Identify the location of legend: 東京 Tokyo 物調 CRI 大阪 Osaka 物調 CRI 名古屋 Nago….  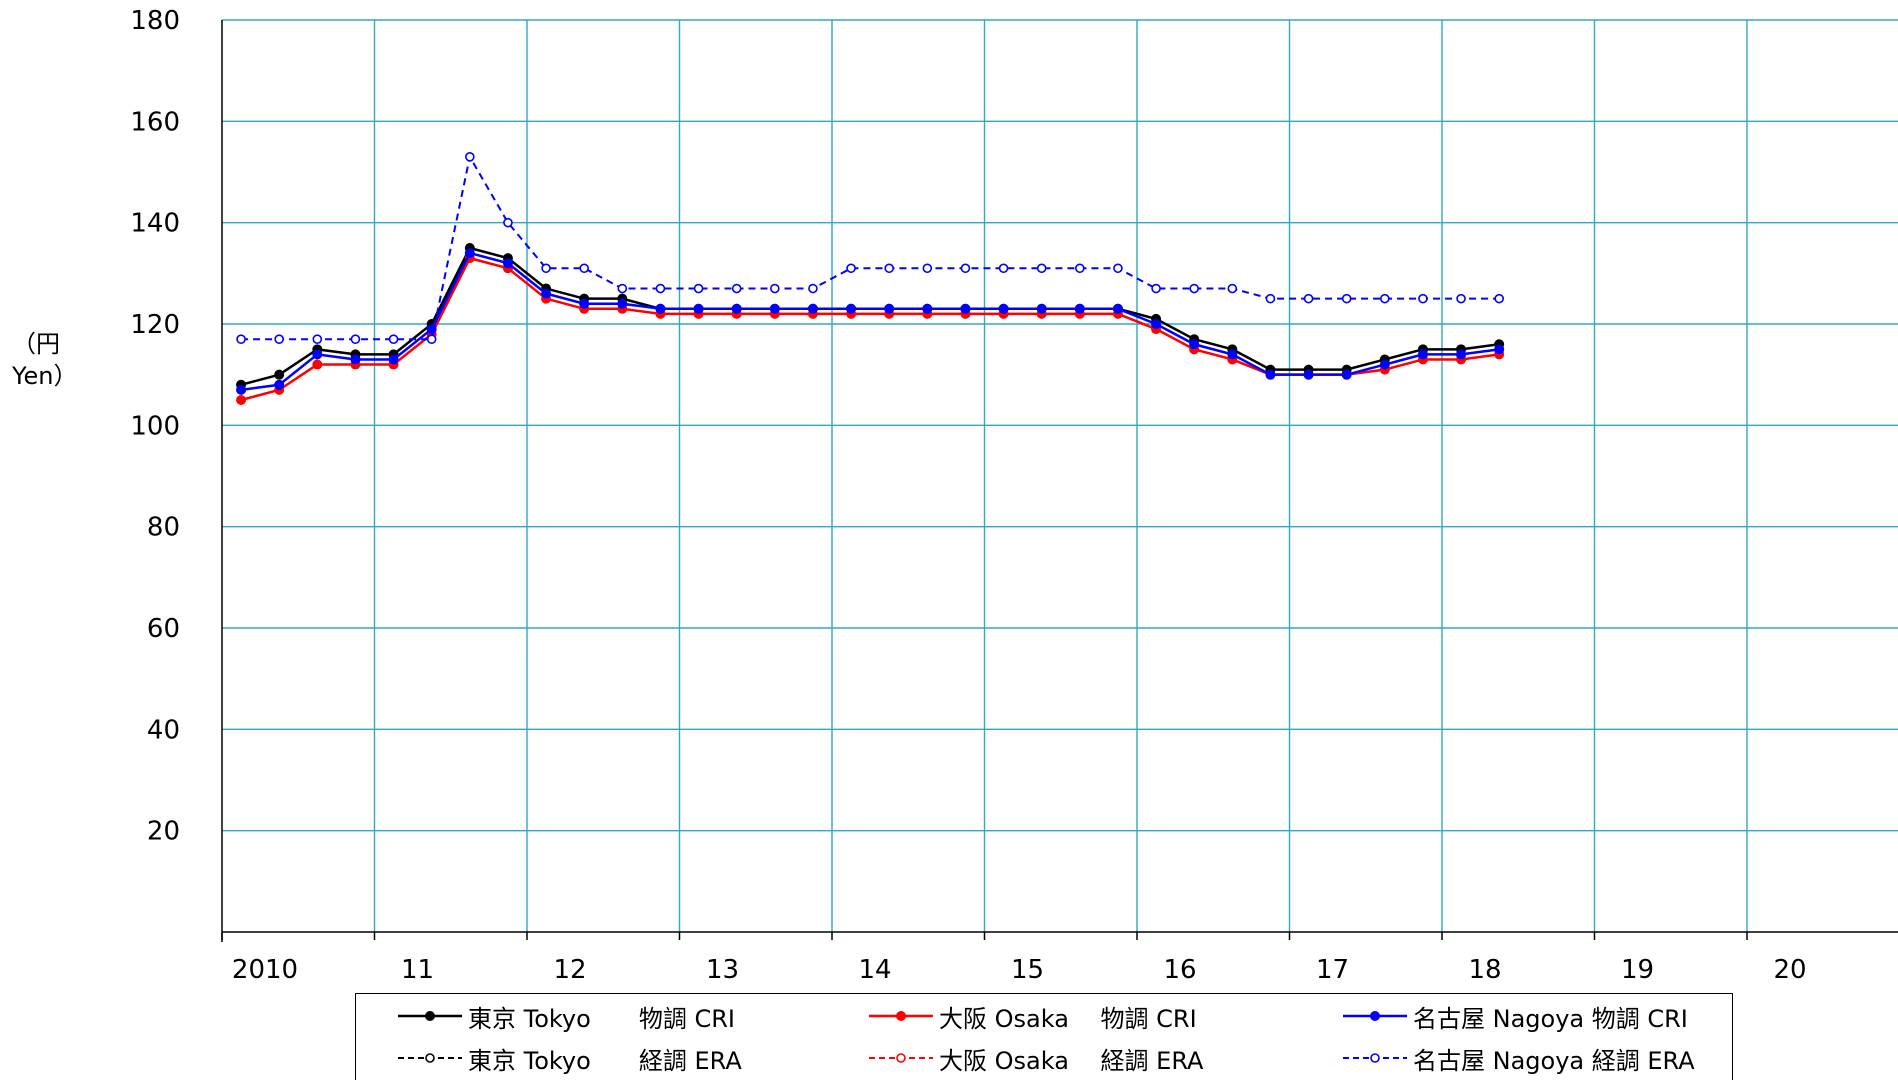
(1044, 1036).